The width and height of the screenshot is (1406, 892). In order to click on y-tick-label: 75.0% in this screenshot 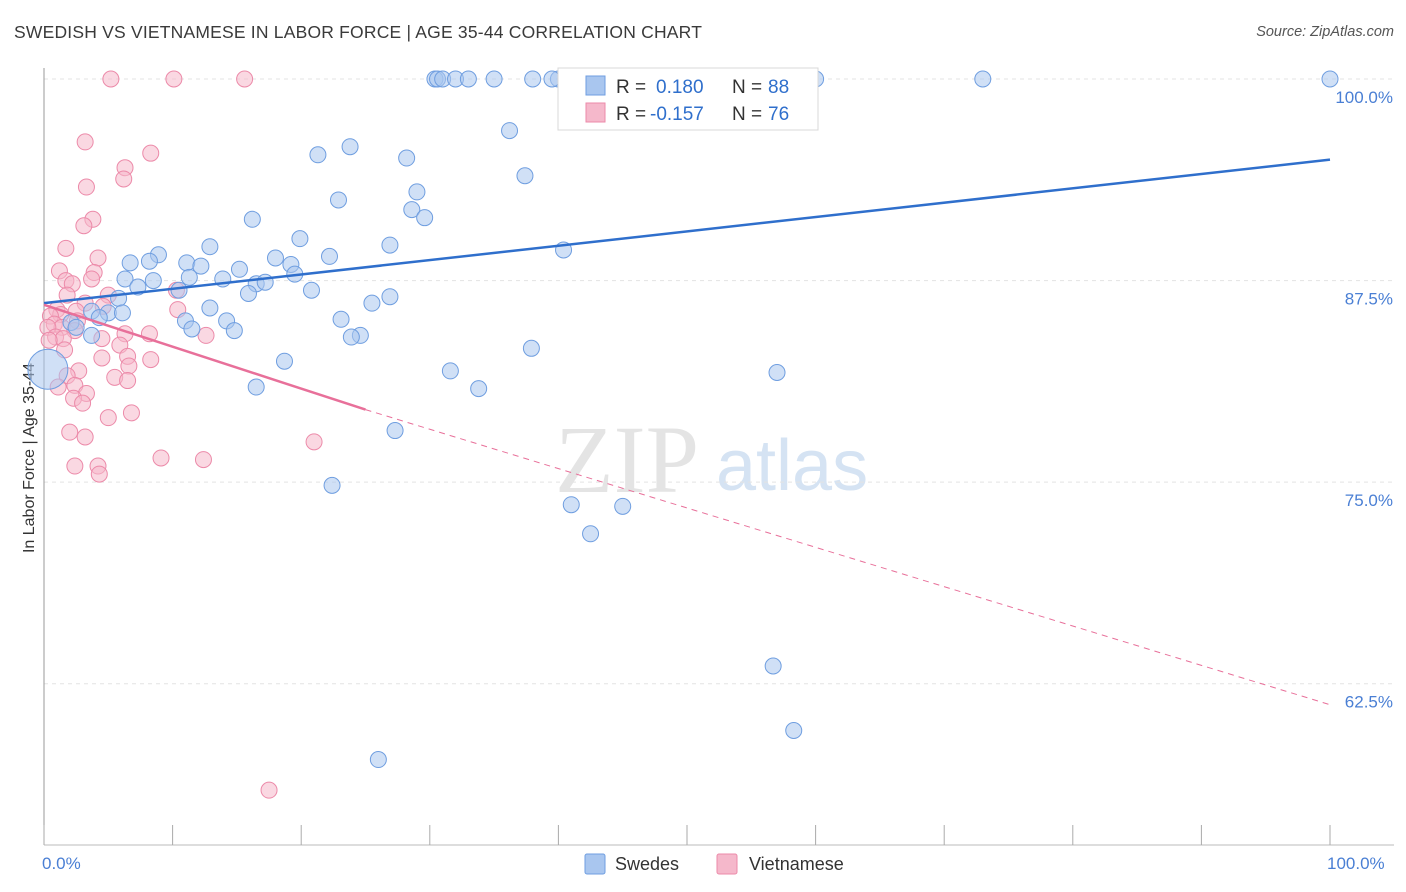, I will do `click(1369, 500)`.